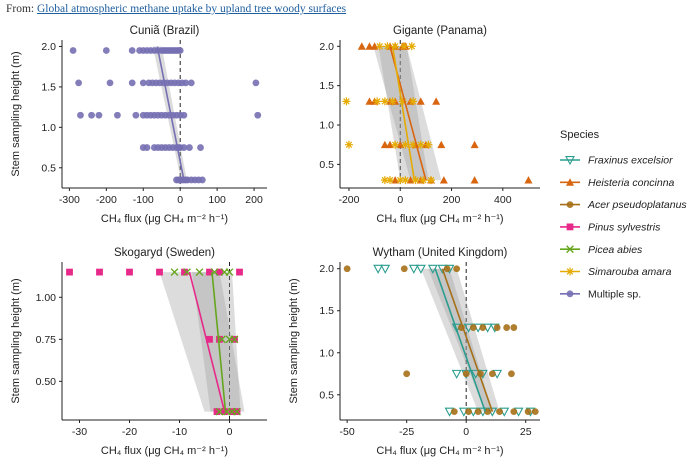 This screenshot has height=463, width=699. What do you see at coordinates (46, 340) in the screenshot?
I see `y-tick-label: 0.75` at bounding box center [46, 340].